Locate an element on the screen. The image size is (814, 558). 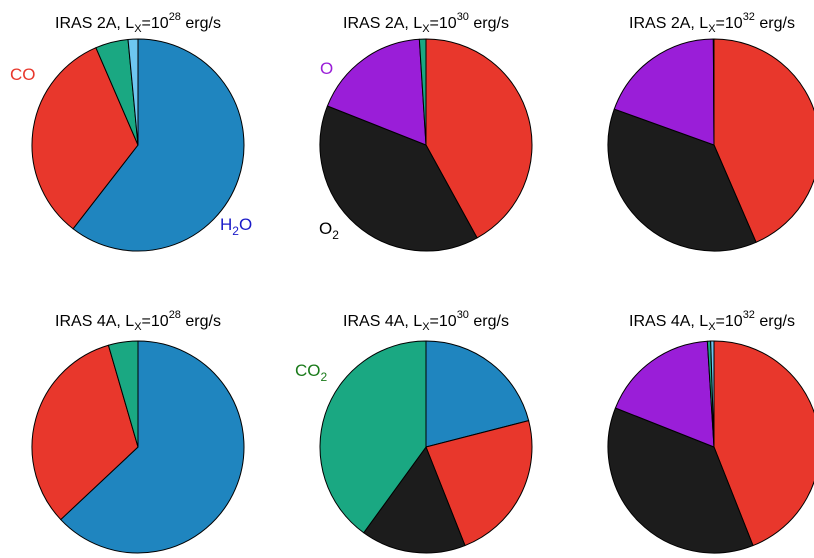
pie-panel-6: IRAS 4A, LX=1032 erg/s is located at coordinates (710, 431).